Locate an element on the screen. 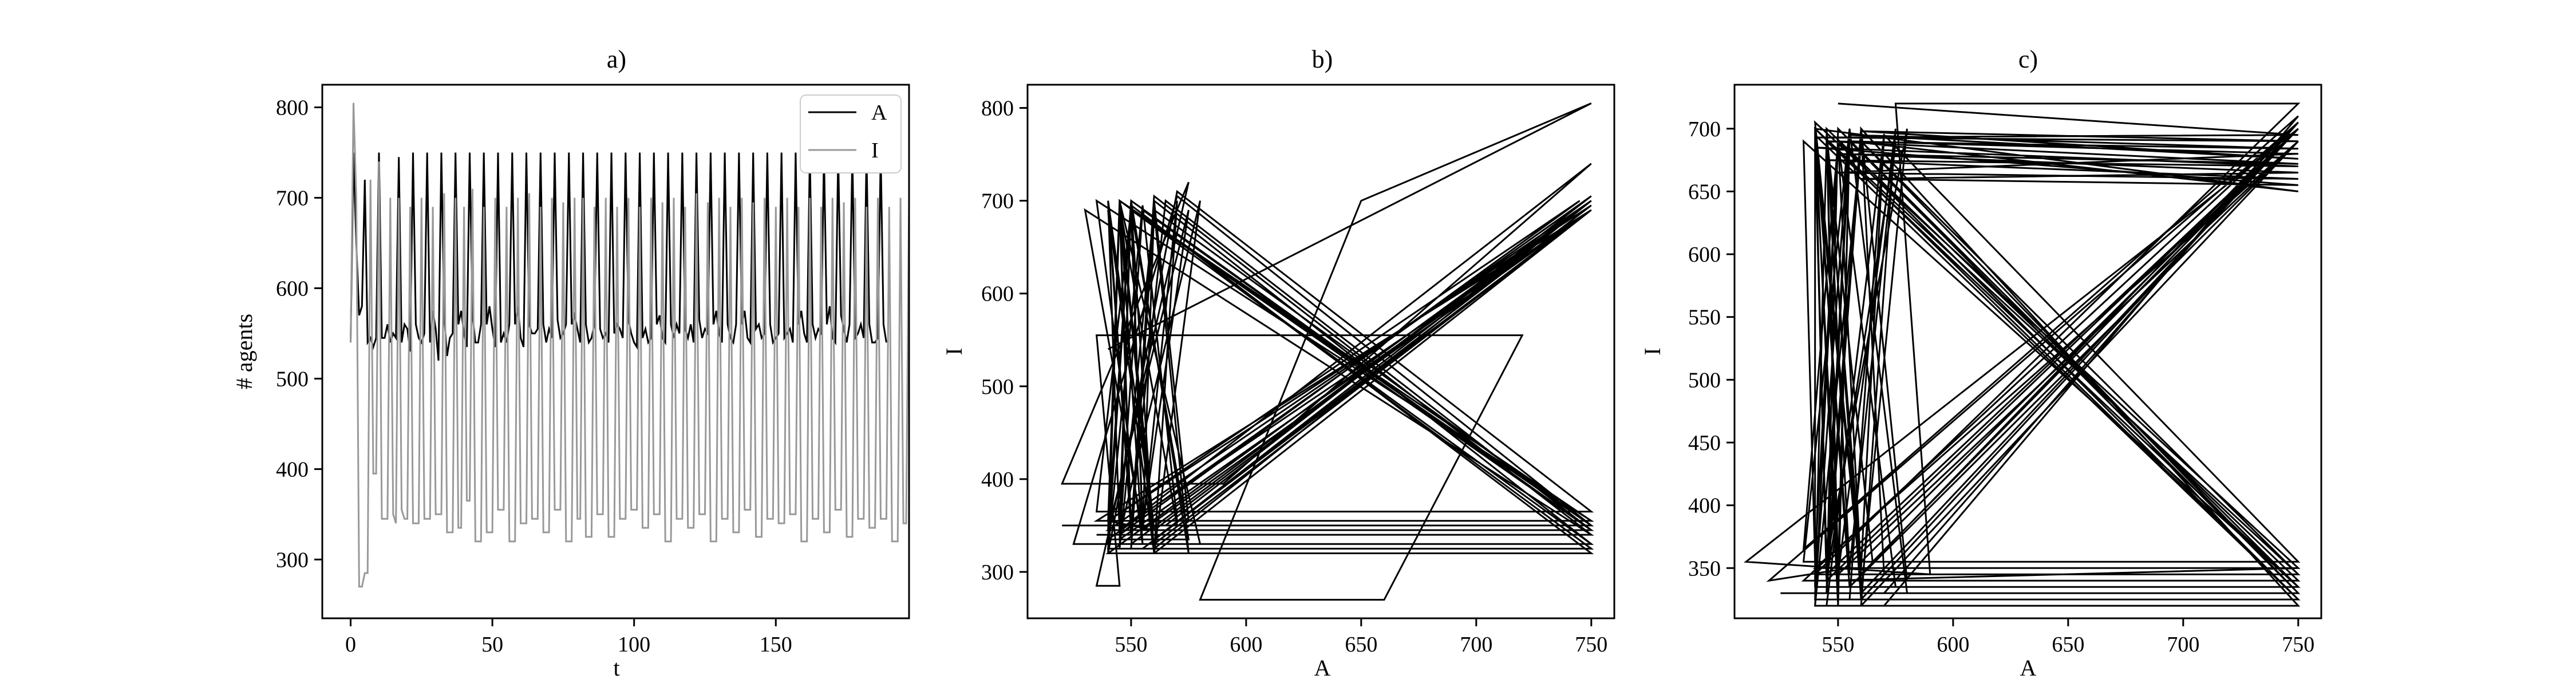  y-tick-label: 650 is located at coordinates (1704, 192).